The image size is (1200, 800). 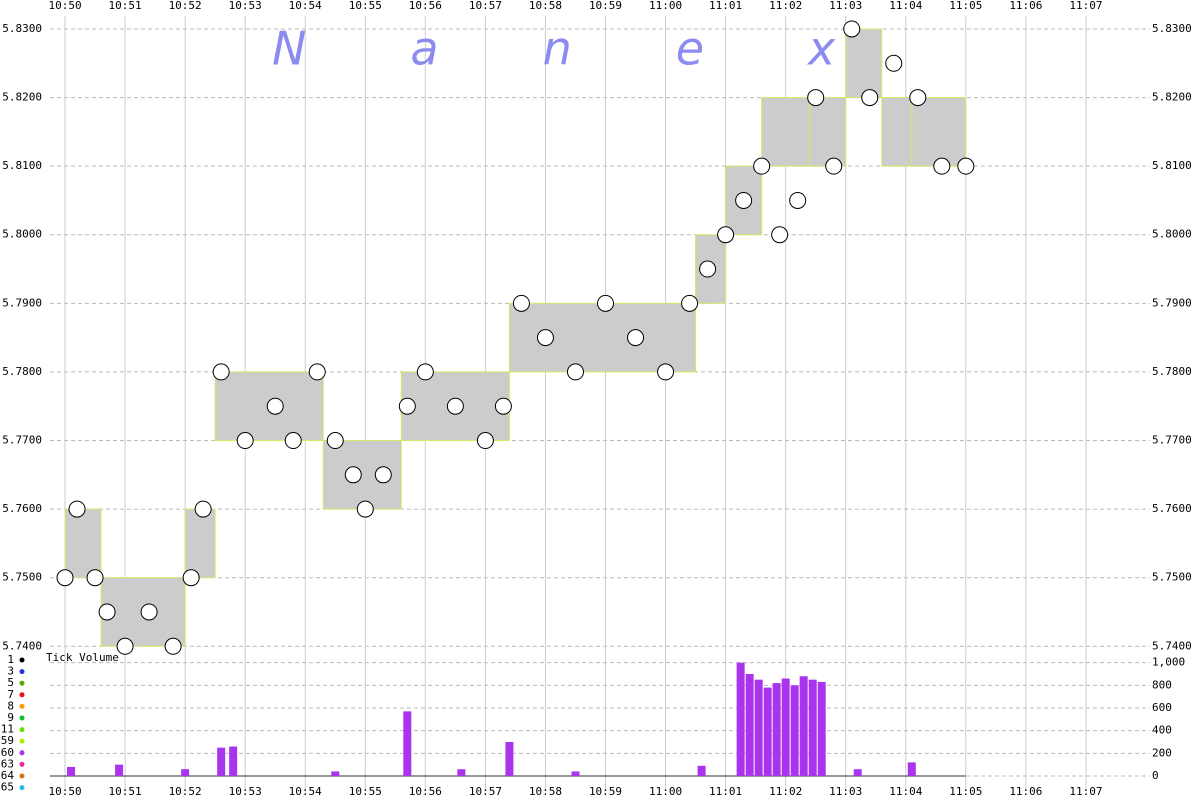 What do you see at coordinates (22, 371) in the screenshot?
I see `y-tick-label: 5.7800` at bounding box center [22, 371].